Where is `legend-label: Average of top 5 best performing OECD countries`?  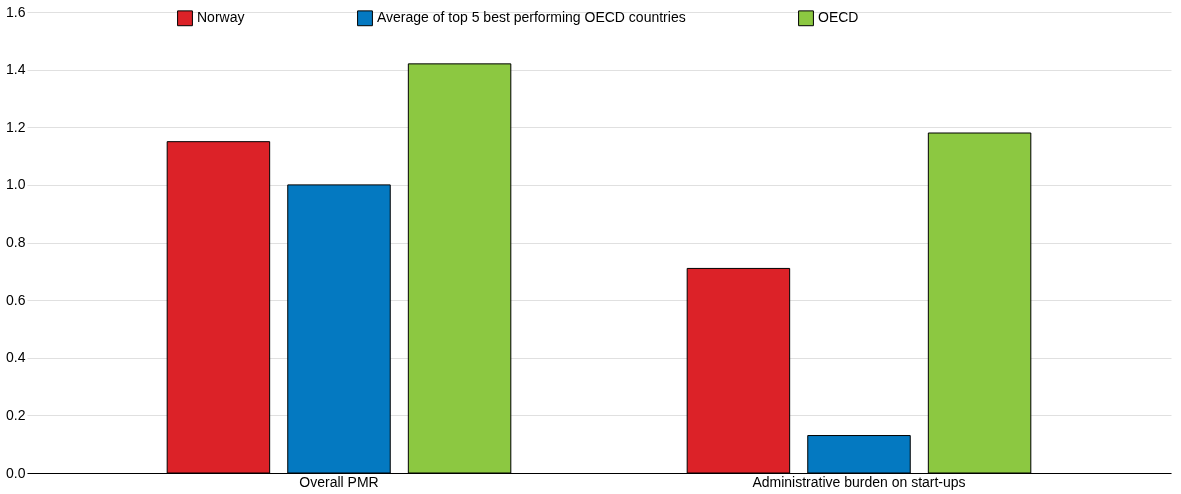 legend-label: Average of top 5 best performing OECD countries is located at coordinates (531, 17).